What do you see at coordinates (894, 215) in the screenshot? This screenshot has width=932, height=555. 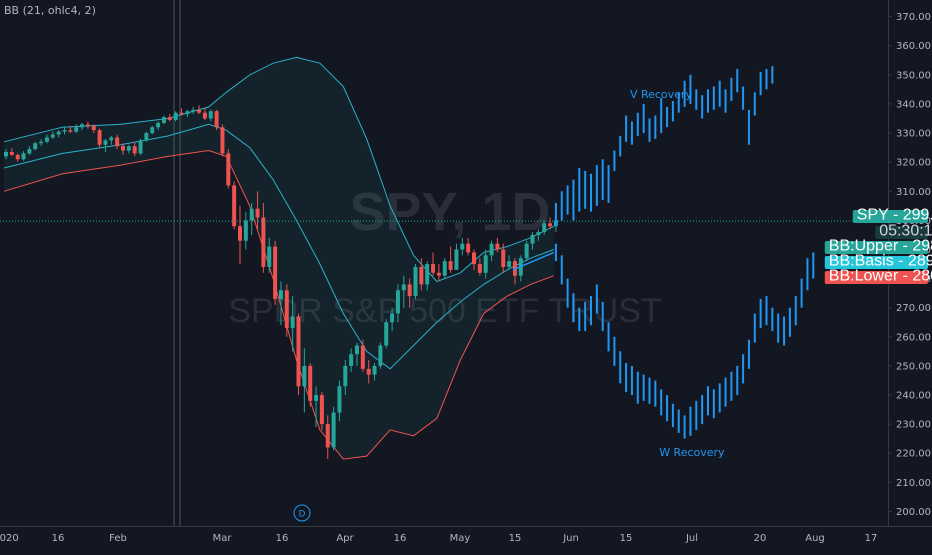 I see `price-tag-label: SPY - 299.73` at bounding box center [894, 215].